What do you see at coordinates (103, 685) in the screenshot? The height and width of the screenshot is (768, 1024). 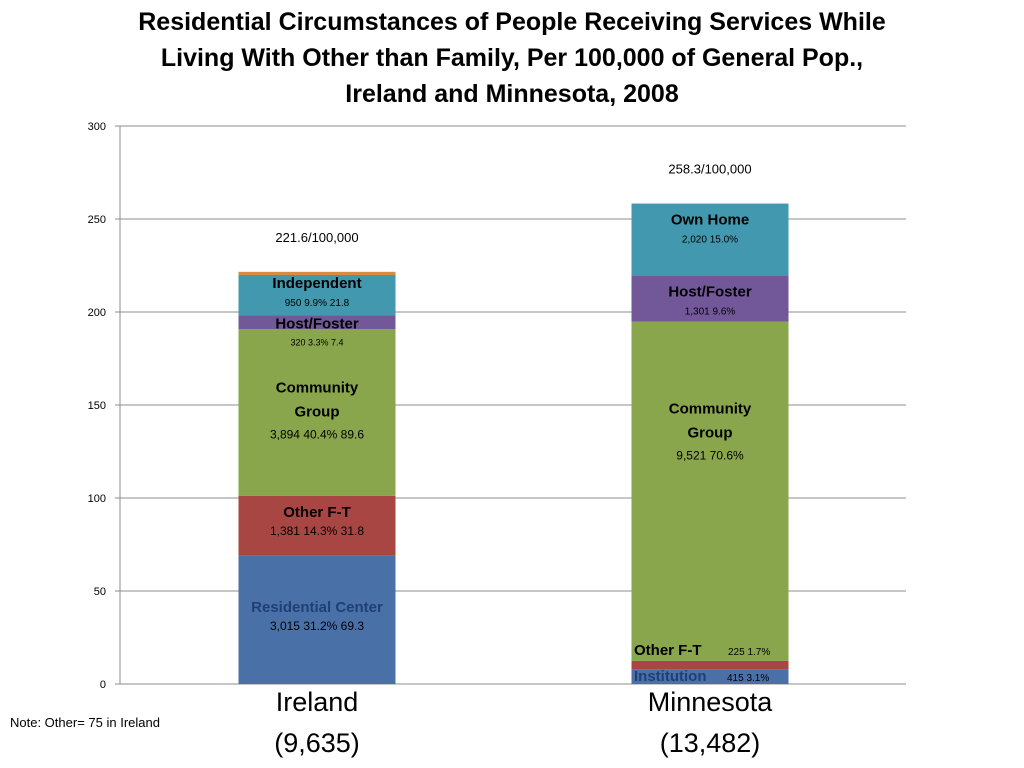 I see `y-tick-label: 0` at bounding box center [103, 685].